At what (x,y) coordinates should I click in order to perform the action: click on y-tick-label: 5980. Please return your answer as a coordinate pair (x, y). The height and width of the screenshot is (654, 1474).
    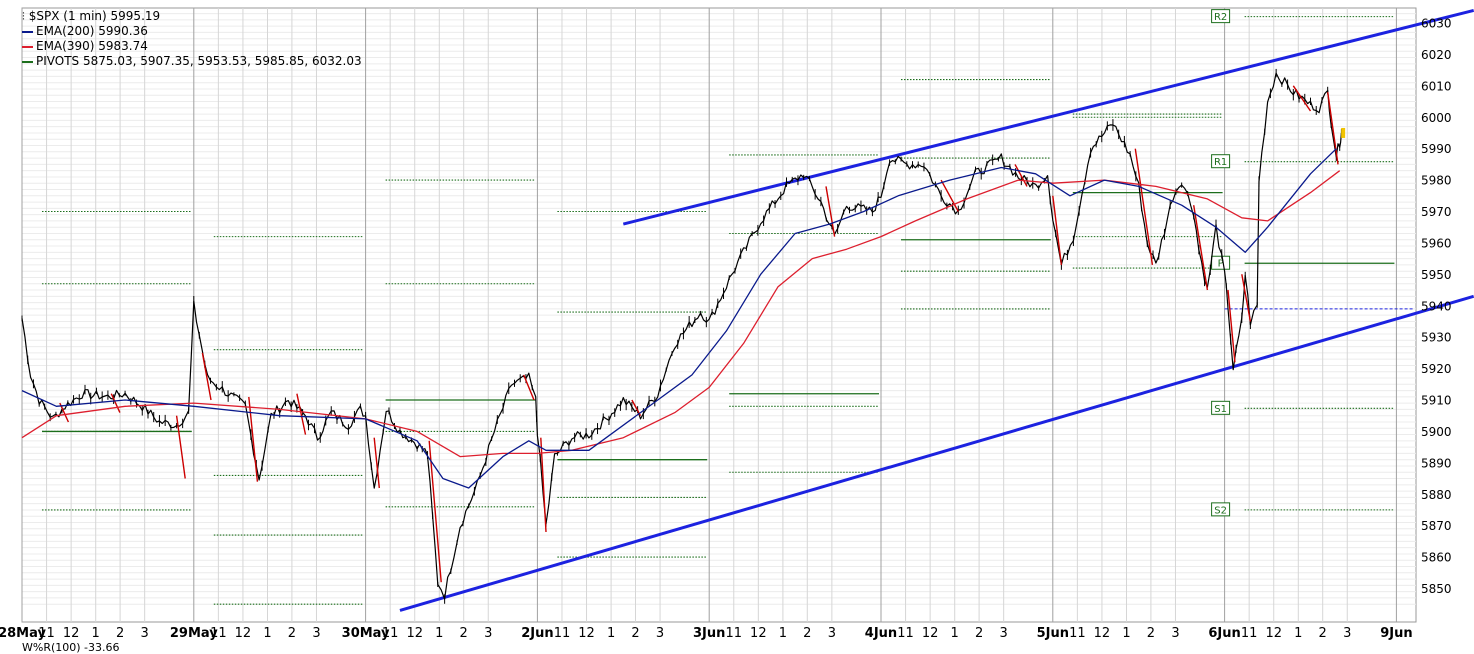
    Looking at the image, I should click on (1436, 181).